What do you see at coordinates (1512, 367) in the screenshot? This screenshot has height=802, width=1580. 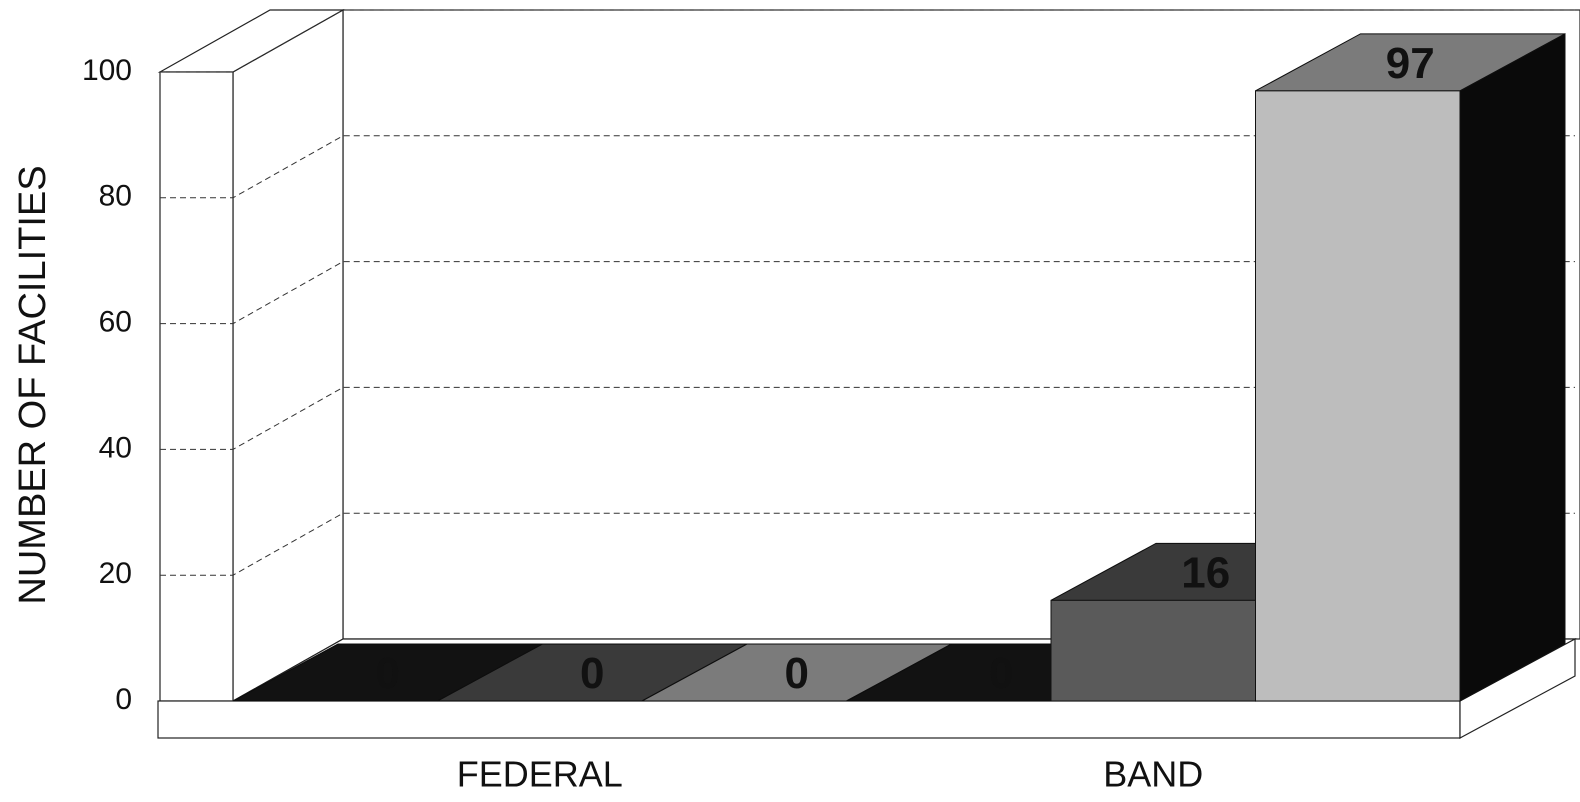 I see `bar-side` at bounding box center [1512, 367].